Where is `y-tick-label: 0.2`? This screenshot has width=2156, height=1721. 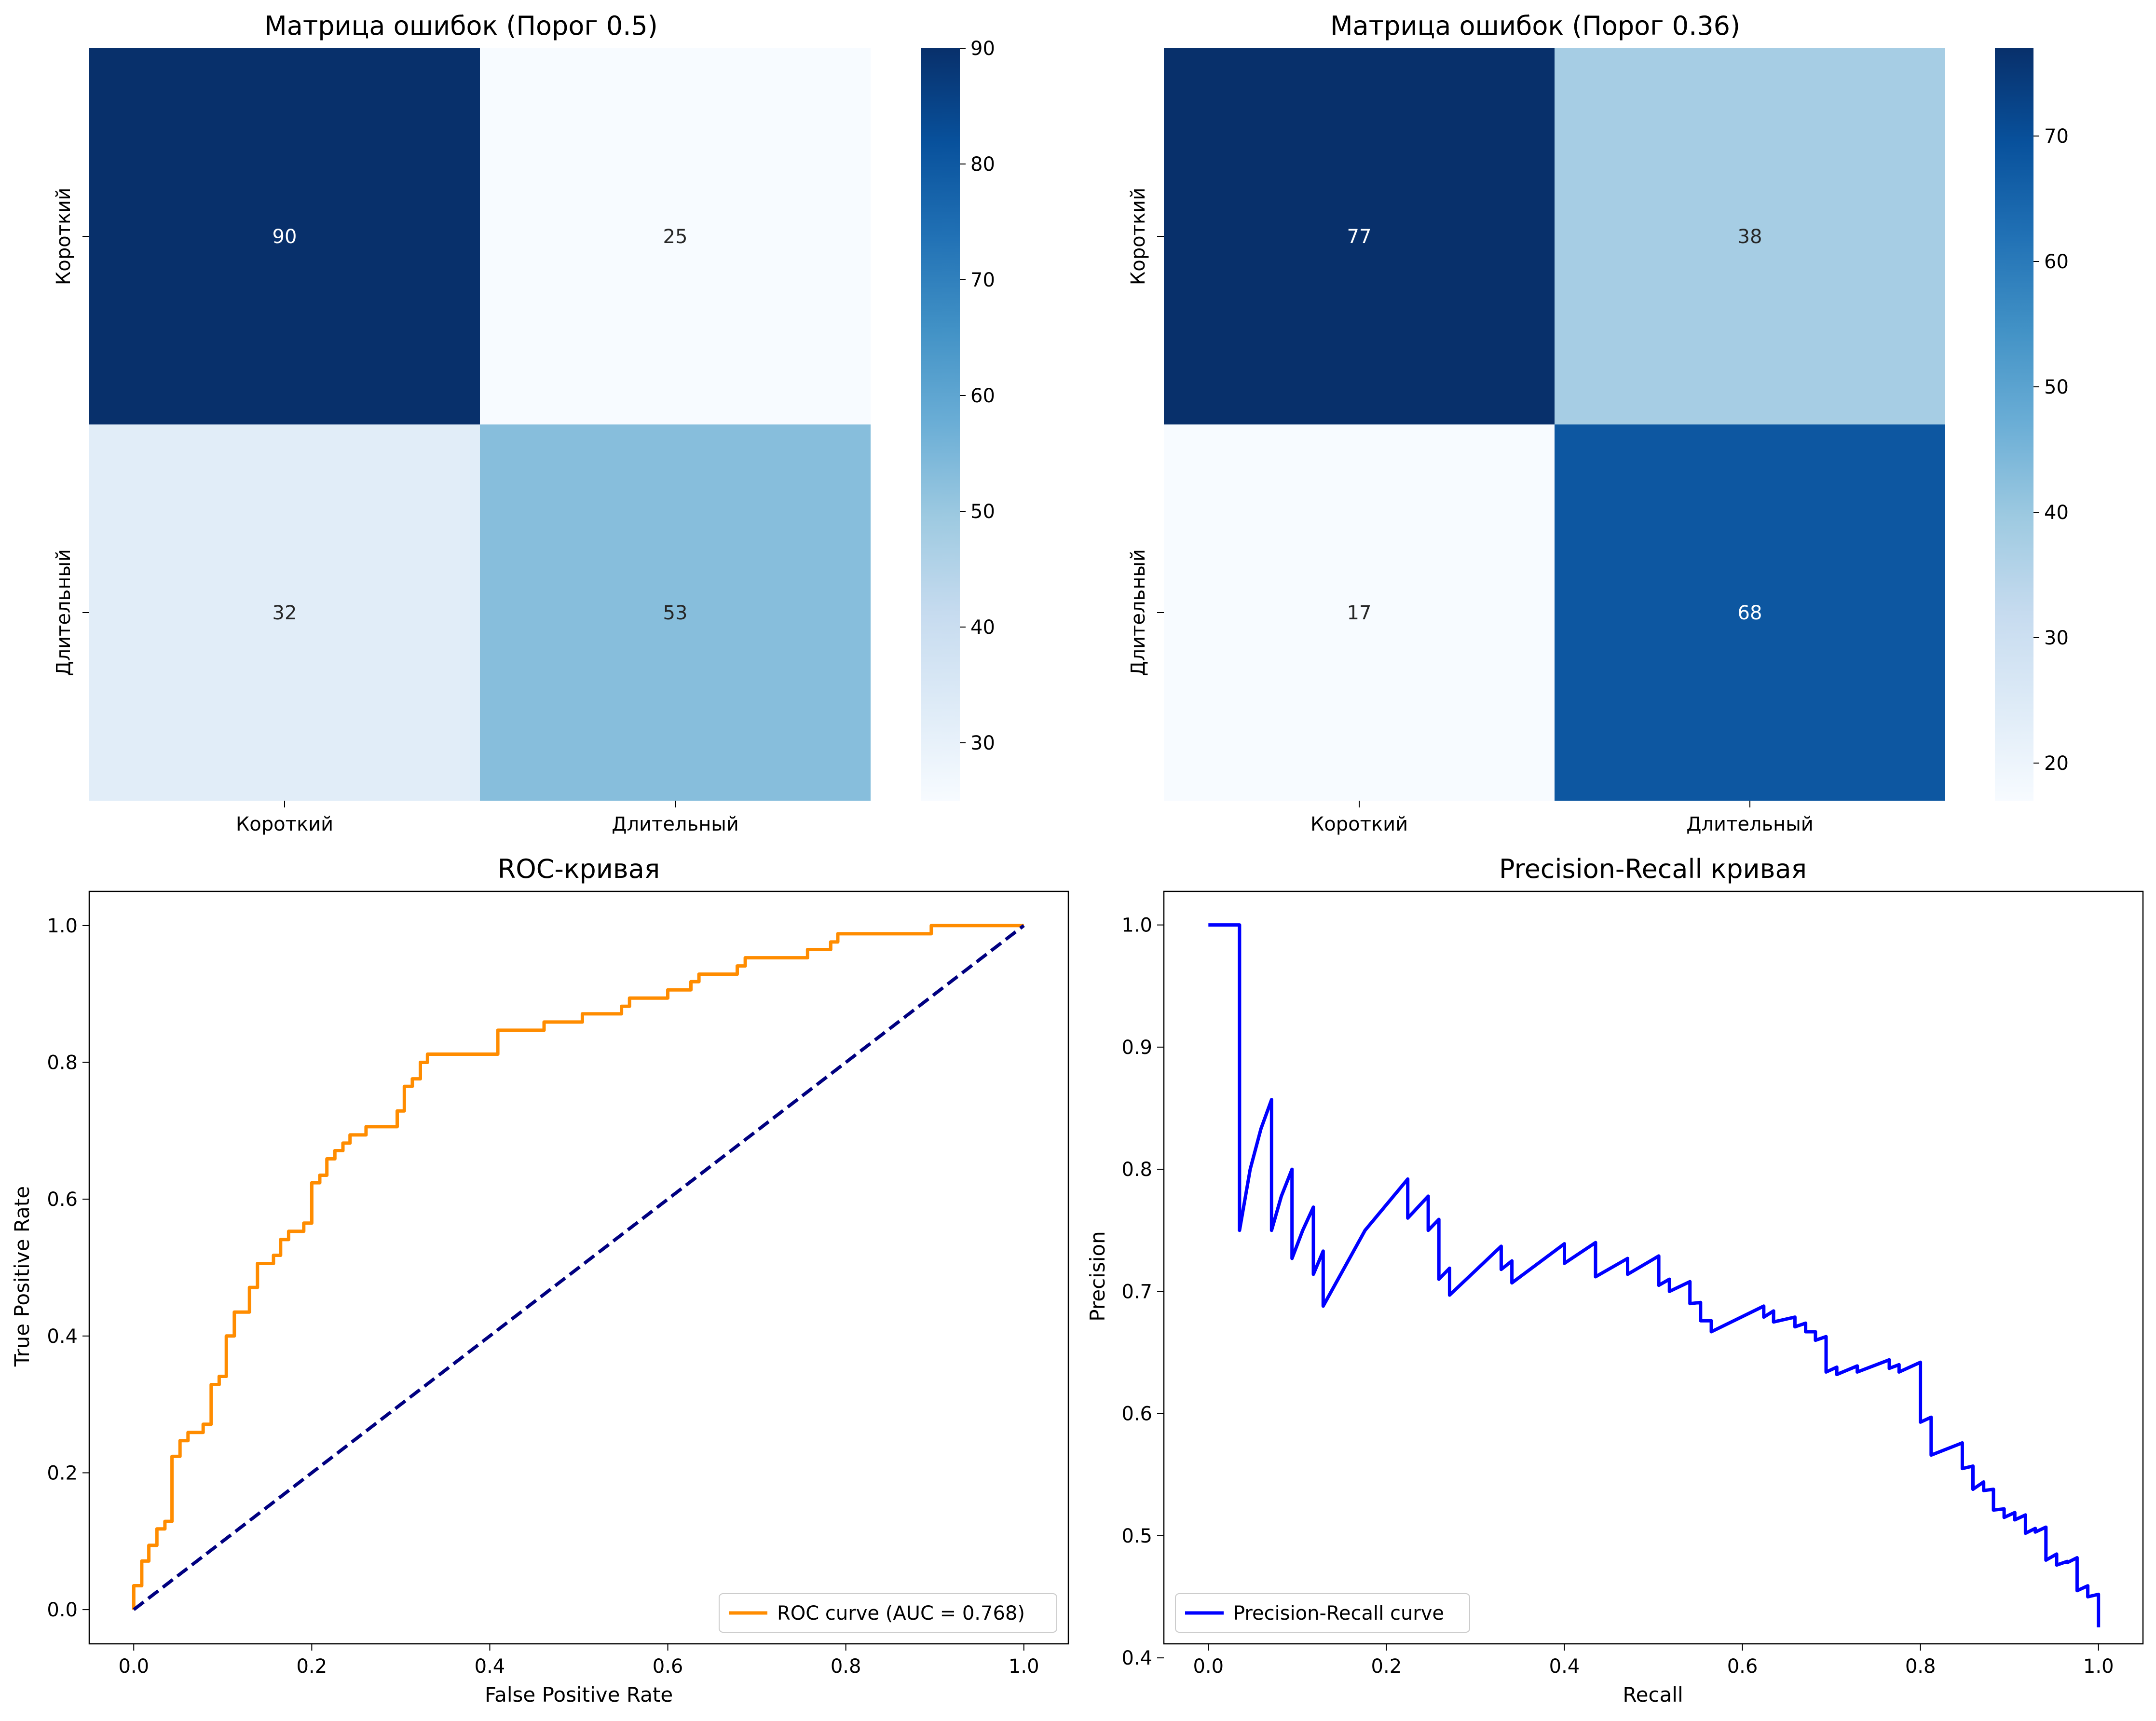
y-tick-label: 0.2 is located at coordinates (63, 1473).